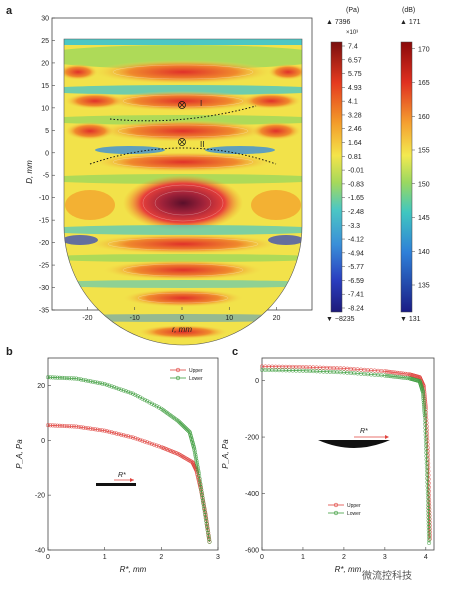  I want to click on x-tick-label: -20, so click(87, 318).